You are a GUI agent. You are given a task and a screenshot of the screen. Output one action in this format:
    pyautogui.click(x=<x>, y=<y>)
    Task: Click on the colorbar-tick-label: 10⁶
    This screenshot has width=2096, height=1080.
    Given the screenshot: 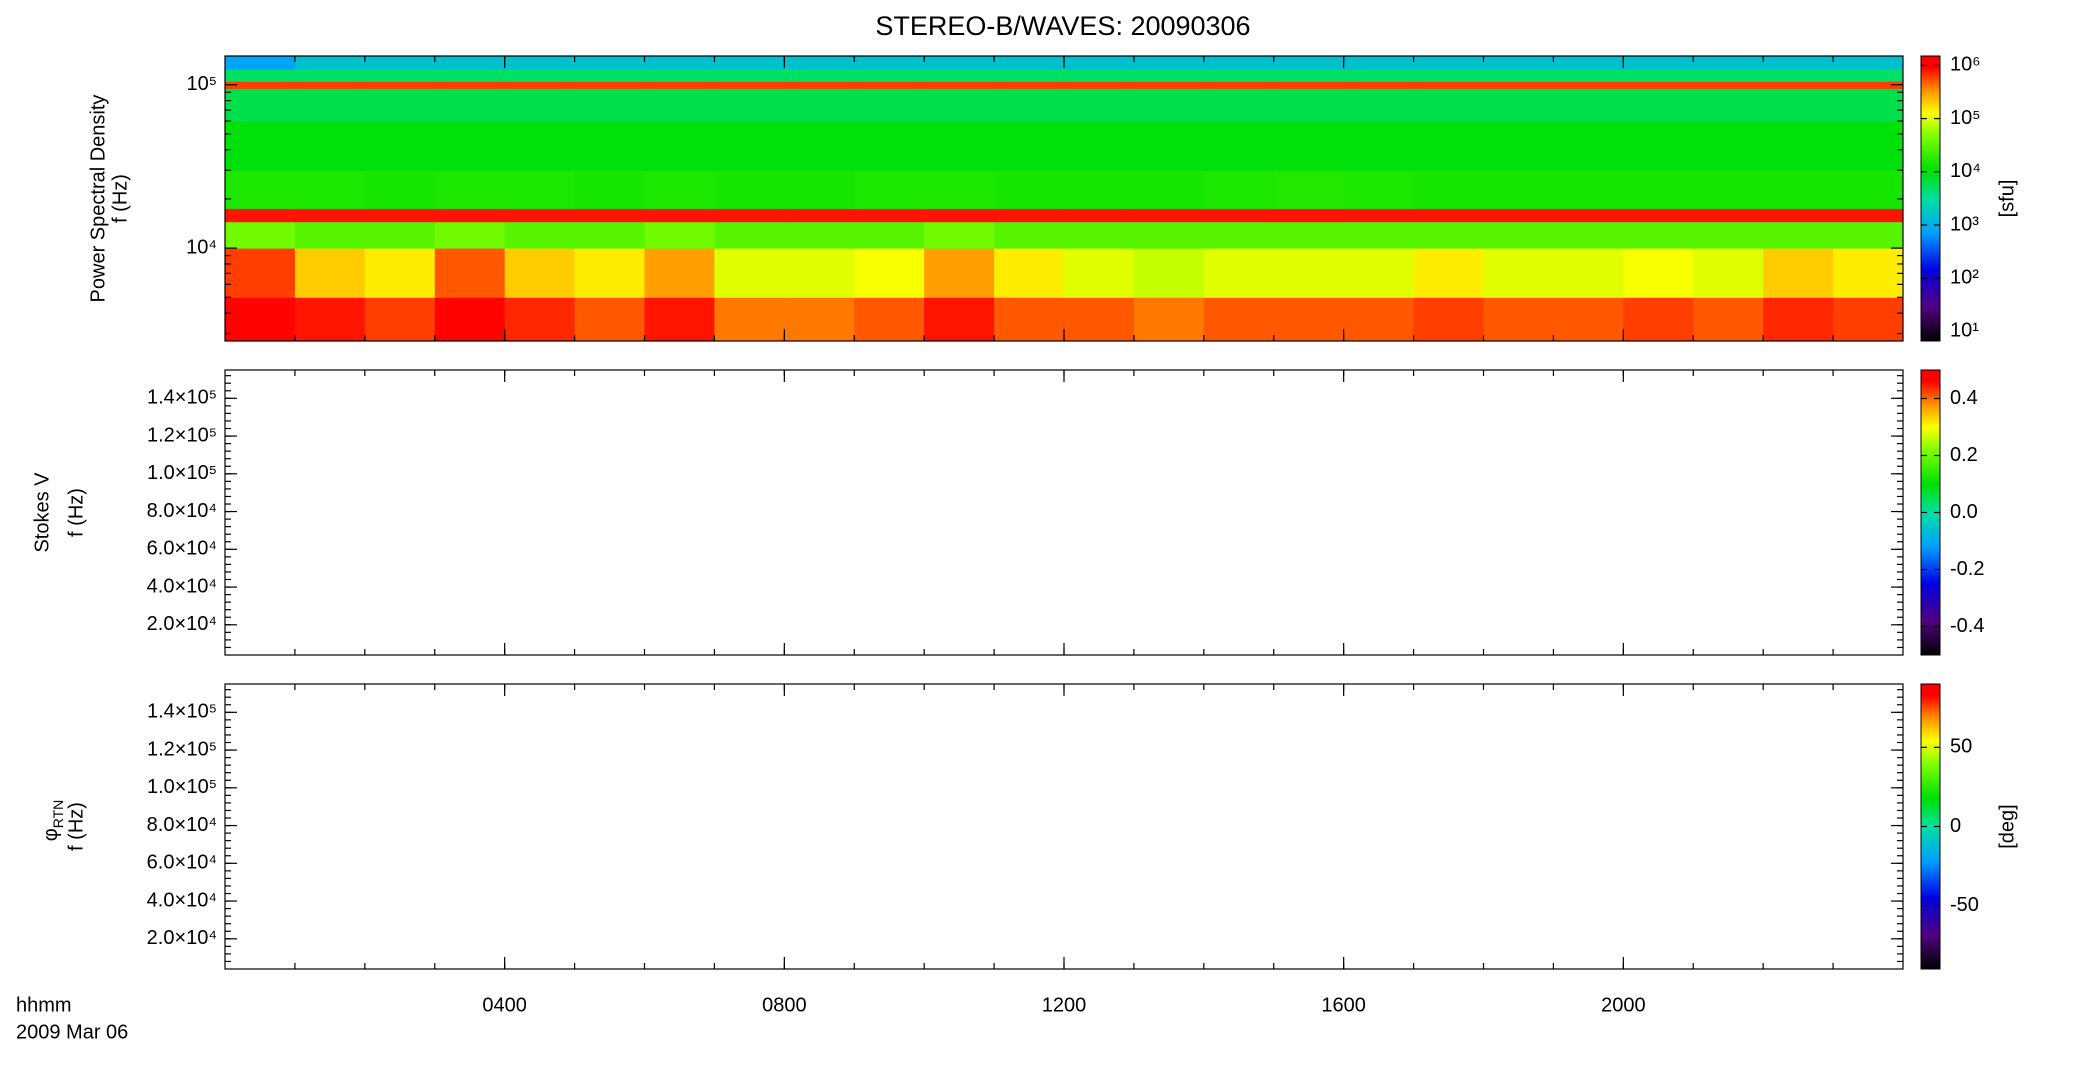 What is the action you would take?
    pyautogui.click(x=1965, y=65)
    